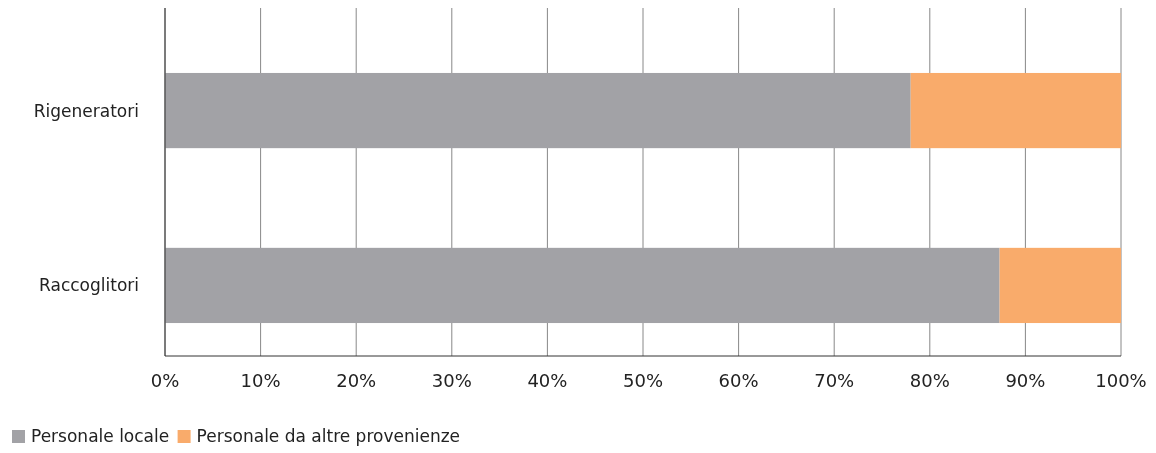  What do you see at coordinates (738, 380) in the screenshot?
I see `x-tick-label: 60%` at bounding box center [738, 380].